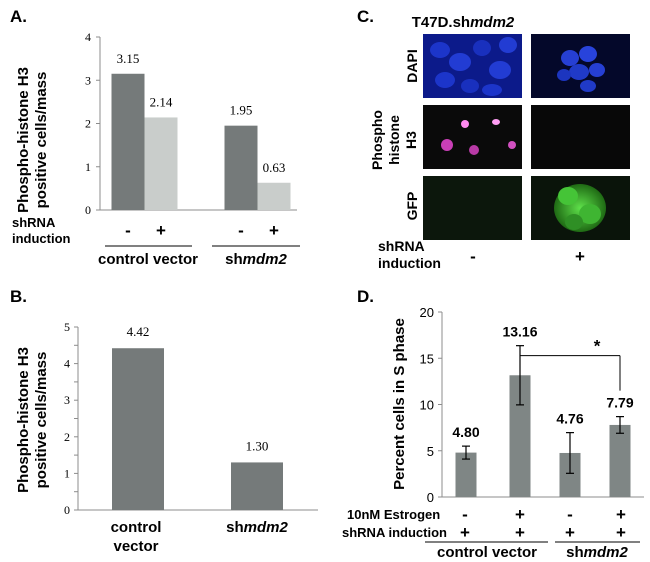 Image resolution: width=650 pixels, height=562 pixels. Describe the element at coordinates (570, 532) in the screenshot. I see `panel-d-shrna-sign-3: +` at that location.